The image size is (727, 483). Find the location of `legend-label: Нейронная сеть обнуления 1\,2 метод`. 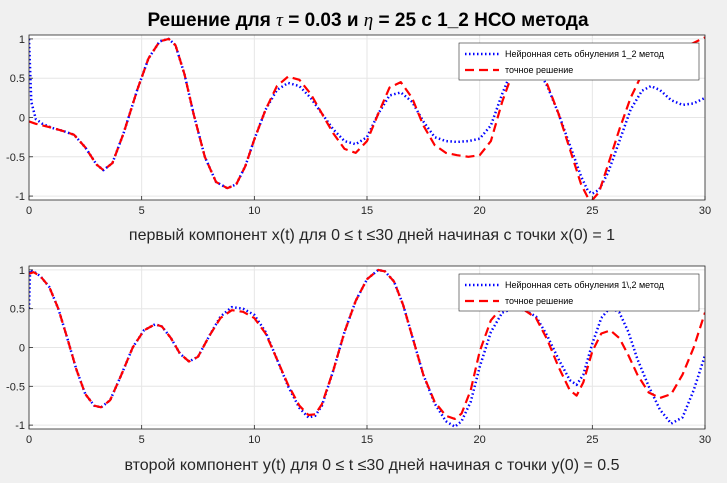

legend-label: Нейронная сеть обнуления 1\,2 метод is located at coordinates (585, 285).